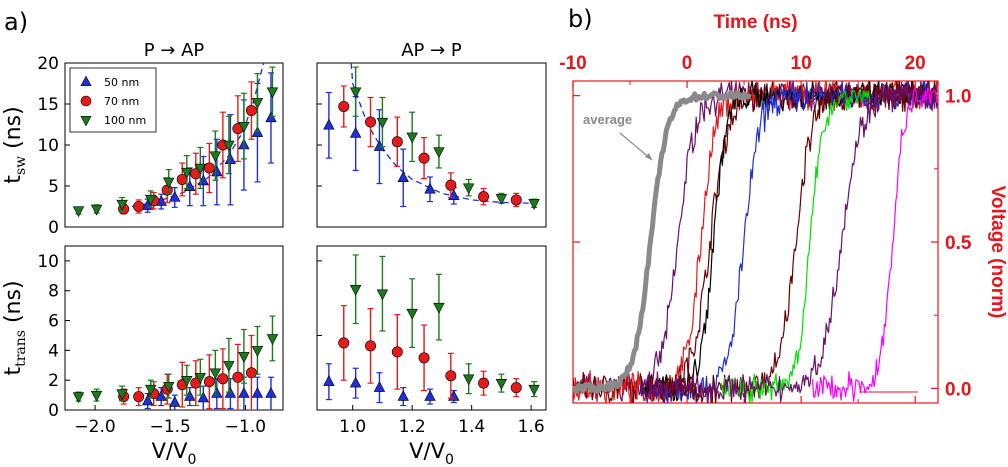 The height and width of the screenshot is (467, 1008). I want to click on x-axis-label: V/V0, so click(431, 453).